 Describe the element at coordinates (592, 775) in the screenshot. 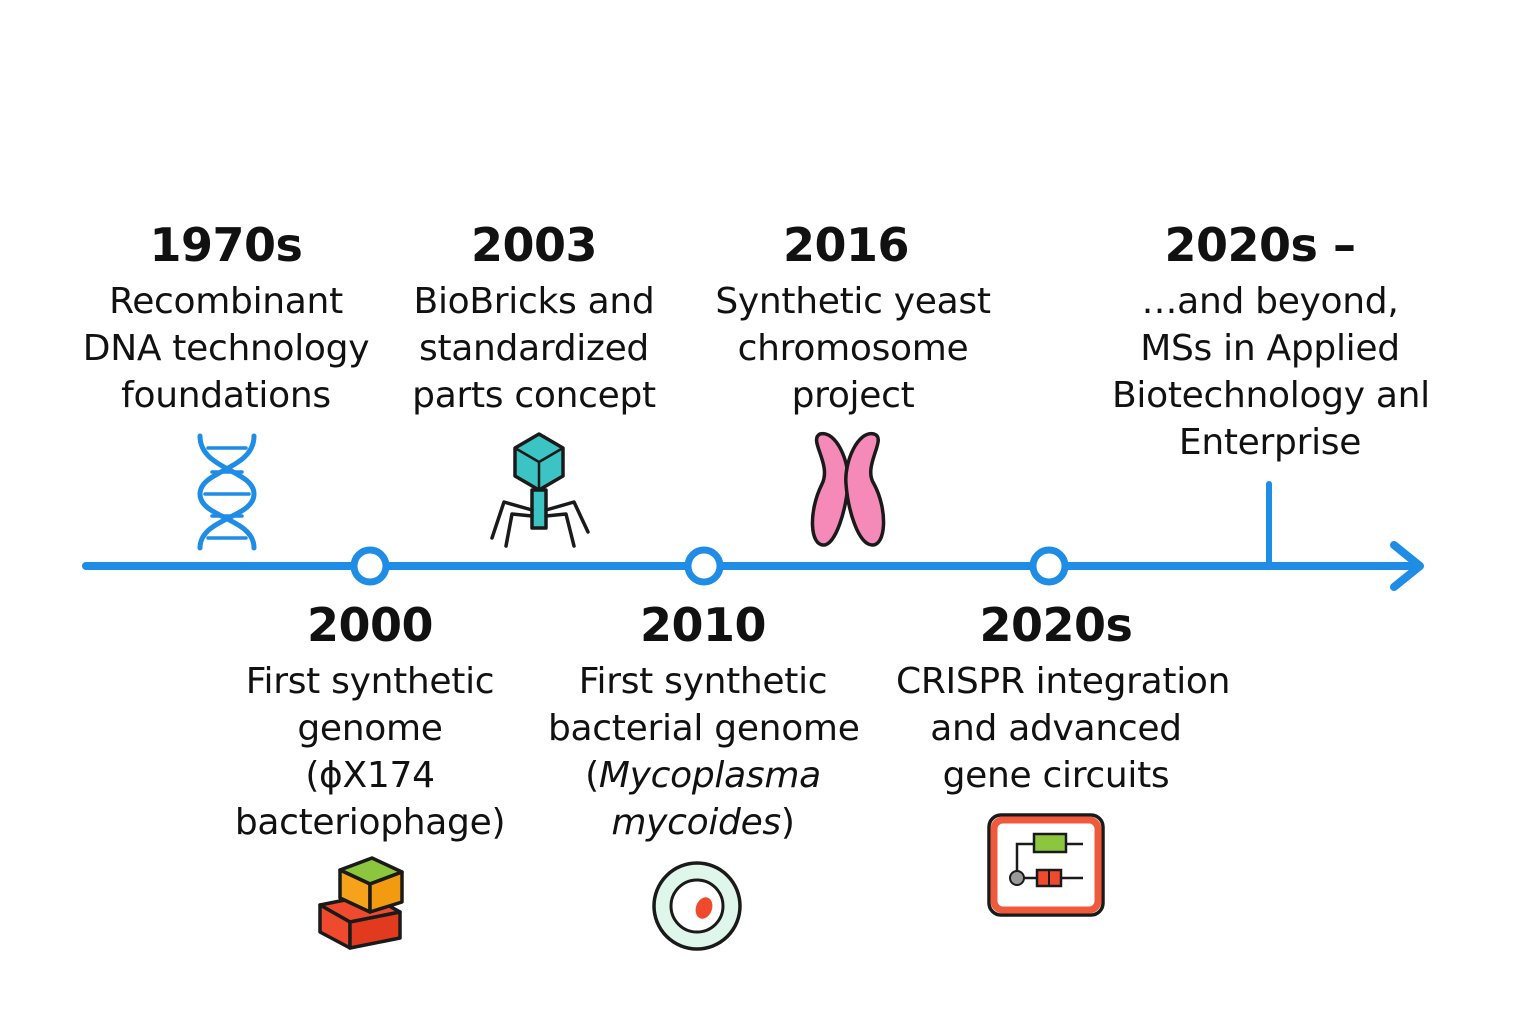

I see `paren-open: (` at that location.